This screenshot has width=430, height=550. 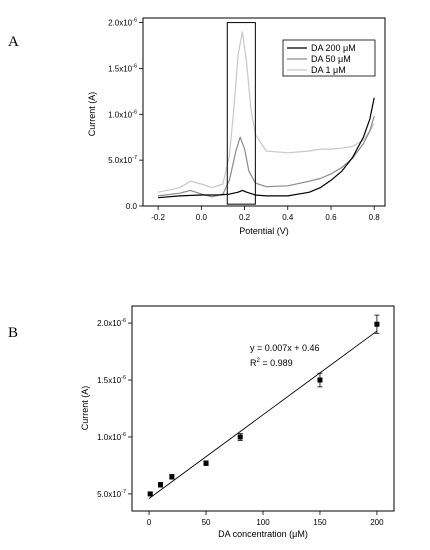 What do you see at coordinates (92, 114) in the screenshot?
I see `chart-a-ylabel: Current (A)` at bounding box center [92, 114].